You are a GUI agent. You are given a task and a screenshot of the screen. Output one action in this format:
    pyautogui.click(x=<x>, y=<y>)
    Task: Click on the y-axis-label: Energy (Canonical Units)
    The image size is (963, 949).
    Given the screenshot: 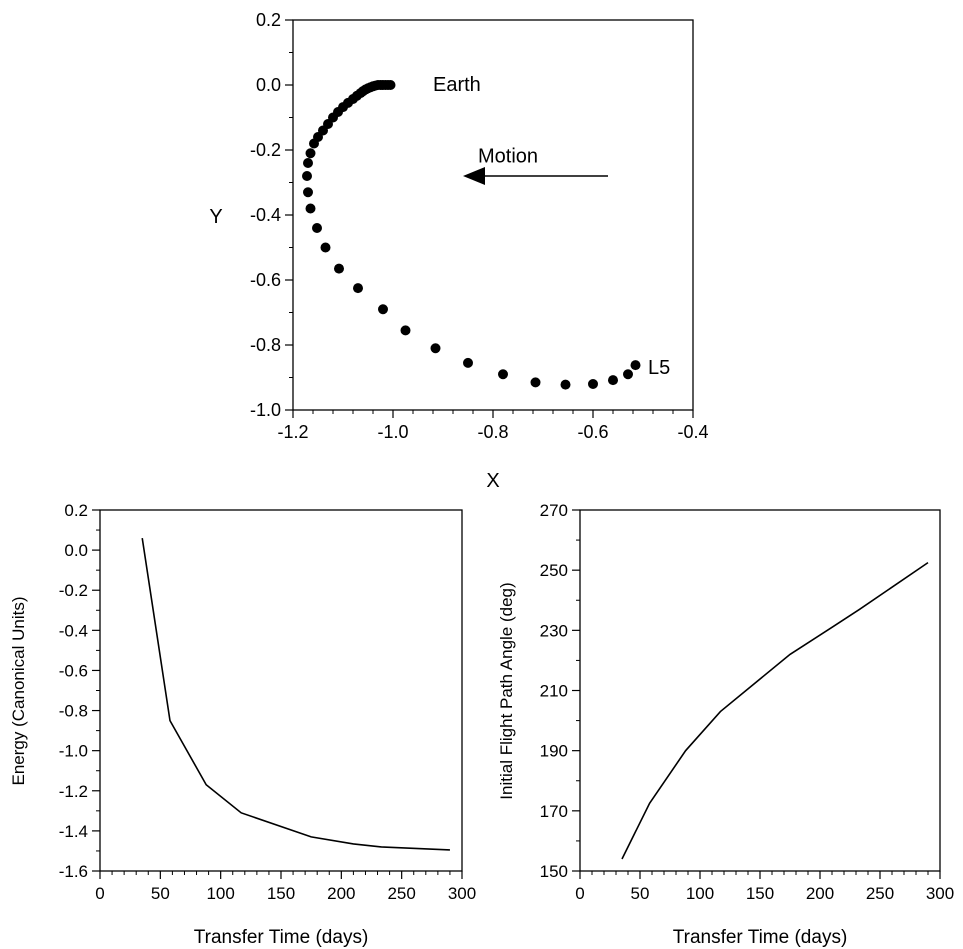 What is the action you would take?
    pyautogui.click(x=18, y=691)
    